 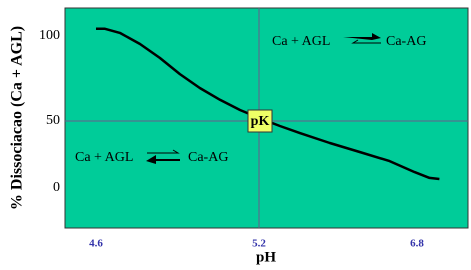 What do you see at coordinates (56, 187) in the screenshot?
I see `y-tick-label: 0` at bounding box center [56, 187].